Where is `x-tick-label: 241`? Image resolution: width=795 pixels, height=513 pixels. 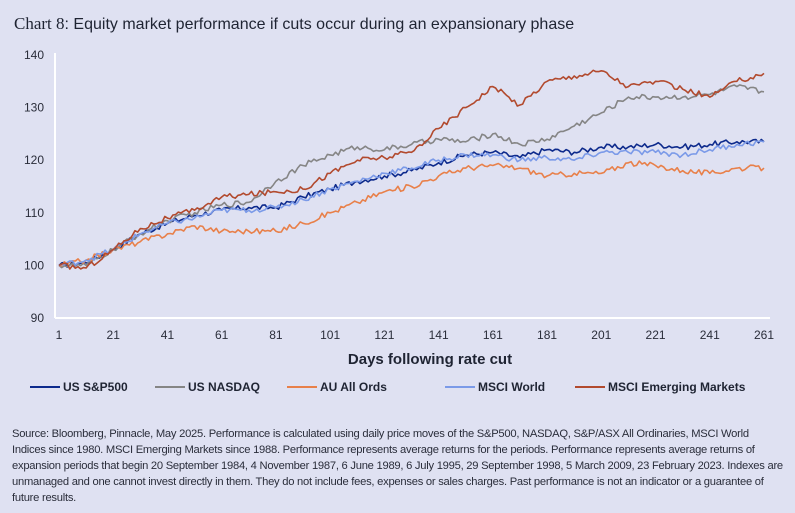
x-tick-label: 241 is located at coordinates (710, 335).